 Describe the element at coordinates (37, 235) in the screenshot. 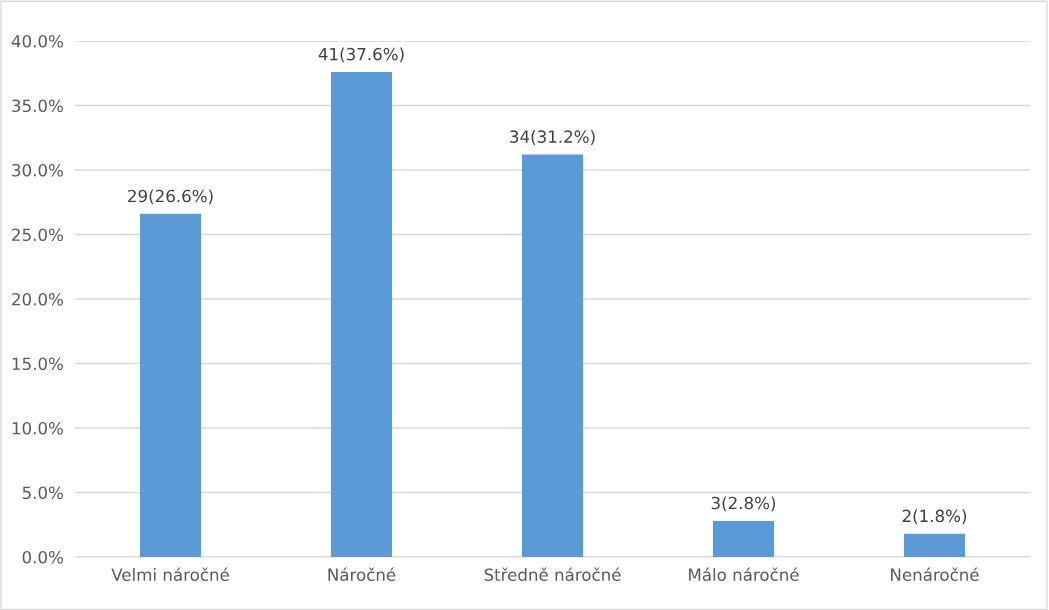

I see `y-tick-label: 25.0%` at that location.